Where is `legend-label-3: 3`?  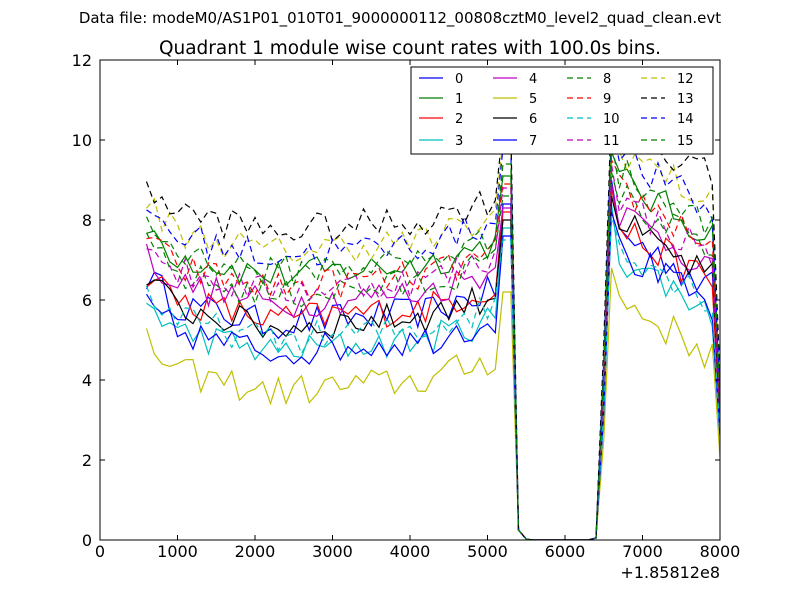
legend-label-3: 3 is located at coordinates (459, 141).